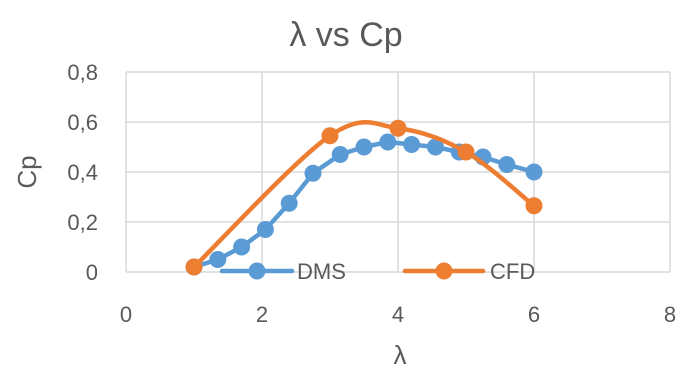 The height and width of the screenshot is (376, 693). What do you see at coordinates (126, 314) in the screenshot?
I see `x-tick-label: 0` at bounding box center [126, 314].